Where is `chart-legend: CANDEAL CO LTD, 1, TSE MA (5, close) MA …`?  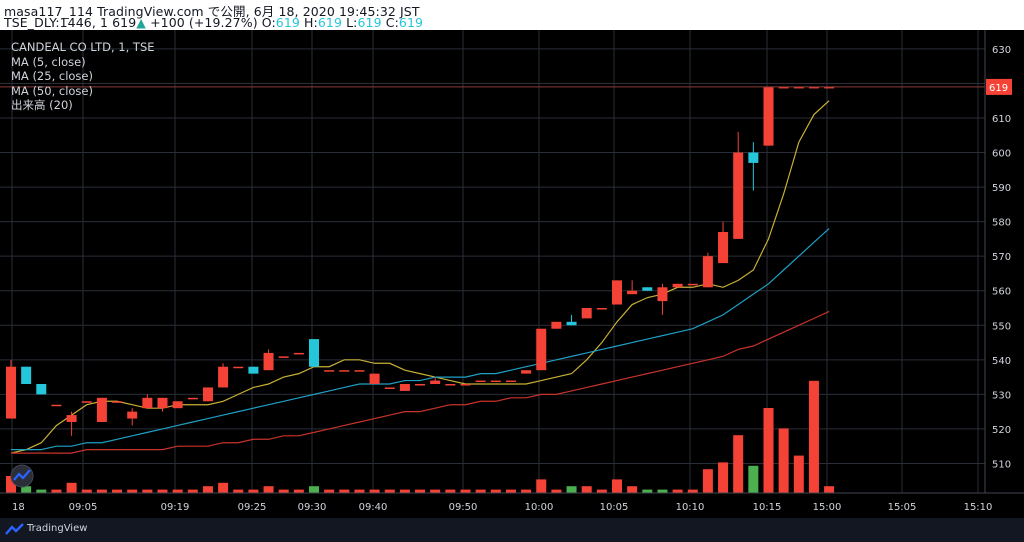 chart-legend: CANDEAL CO LTD, 1, TSE MA (5, close) MA … is located at coordinates (83, 76).